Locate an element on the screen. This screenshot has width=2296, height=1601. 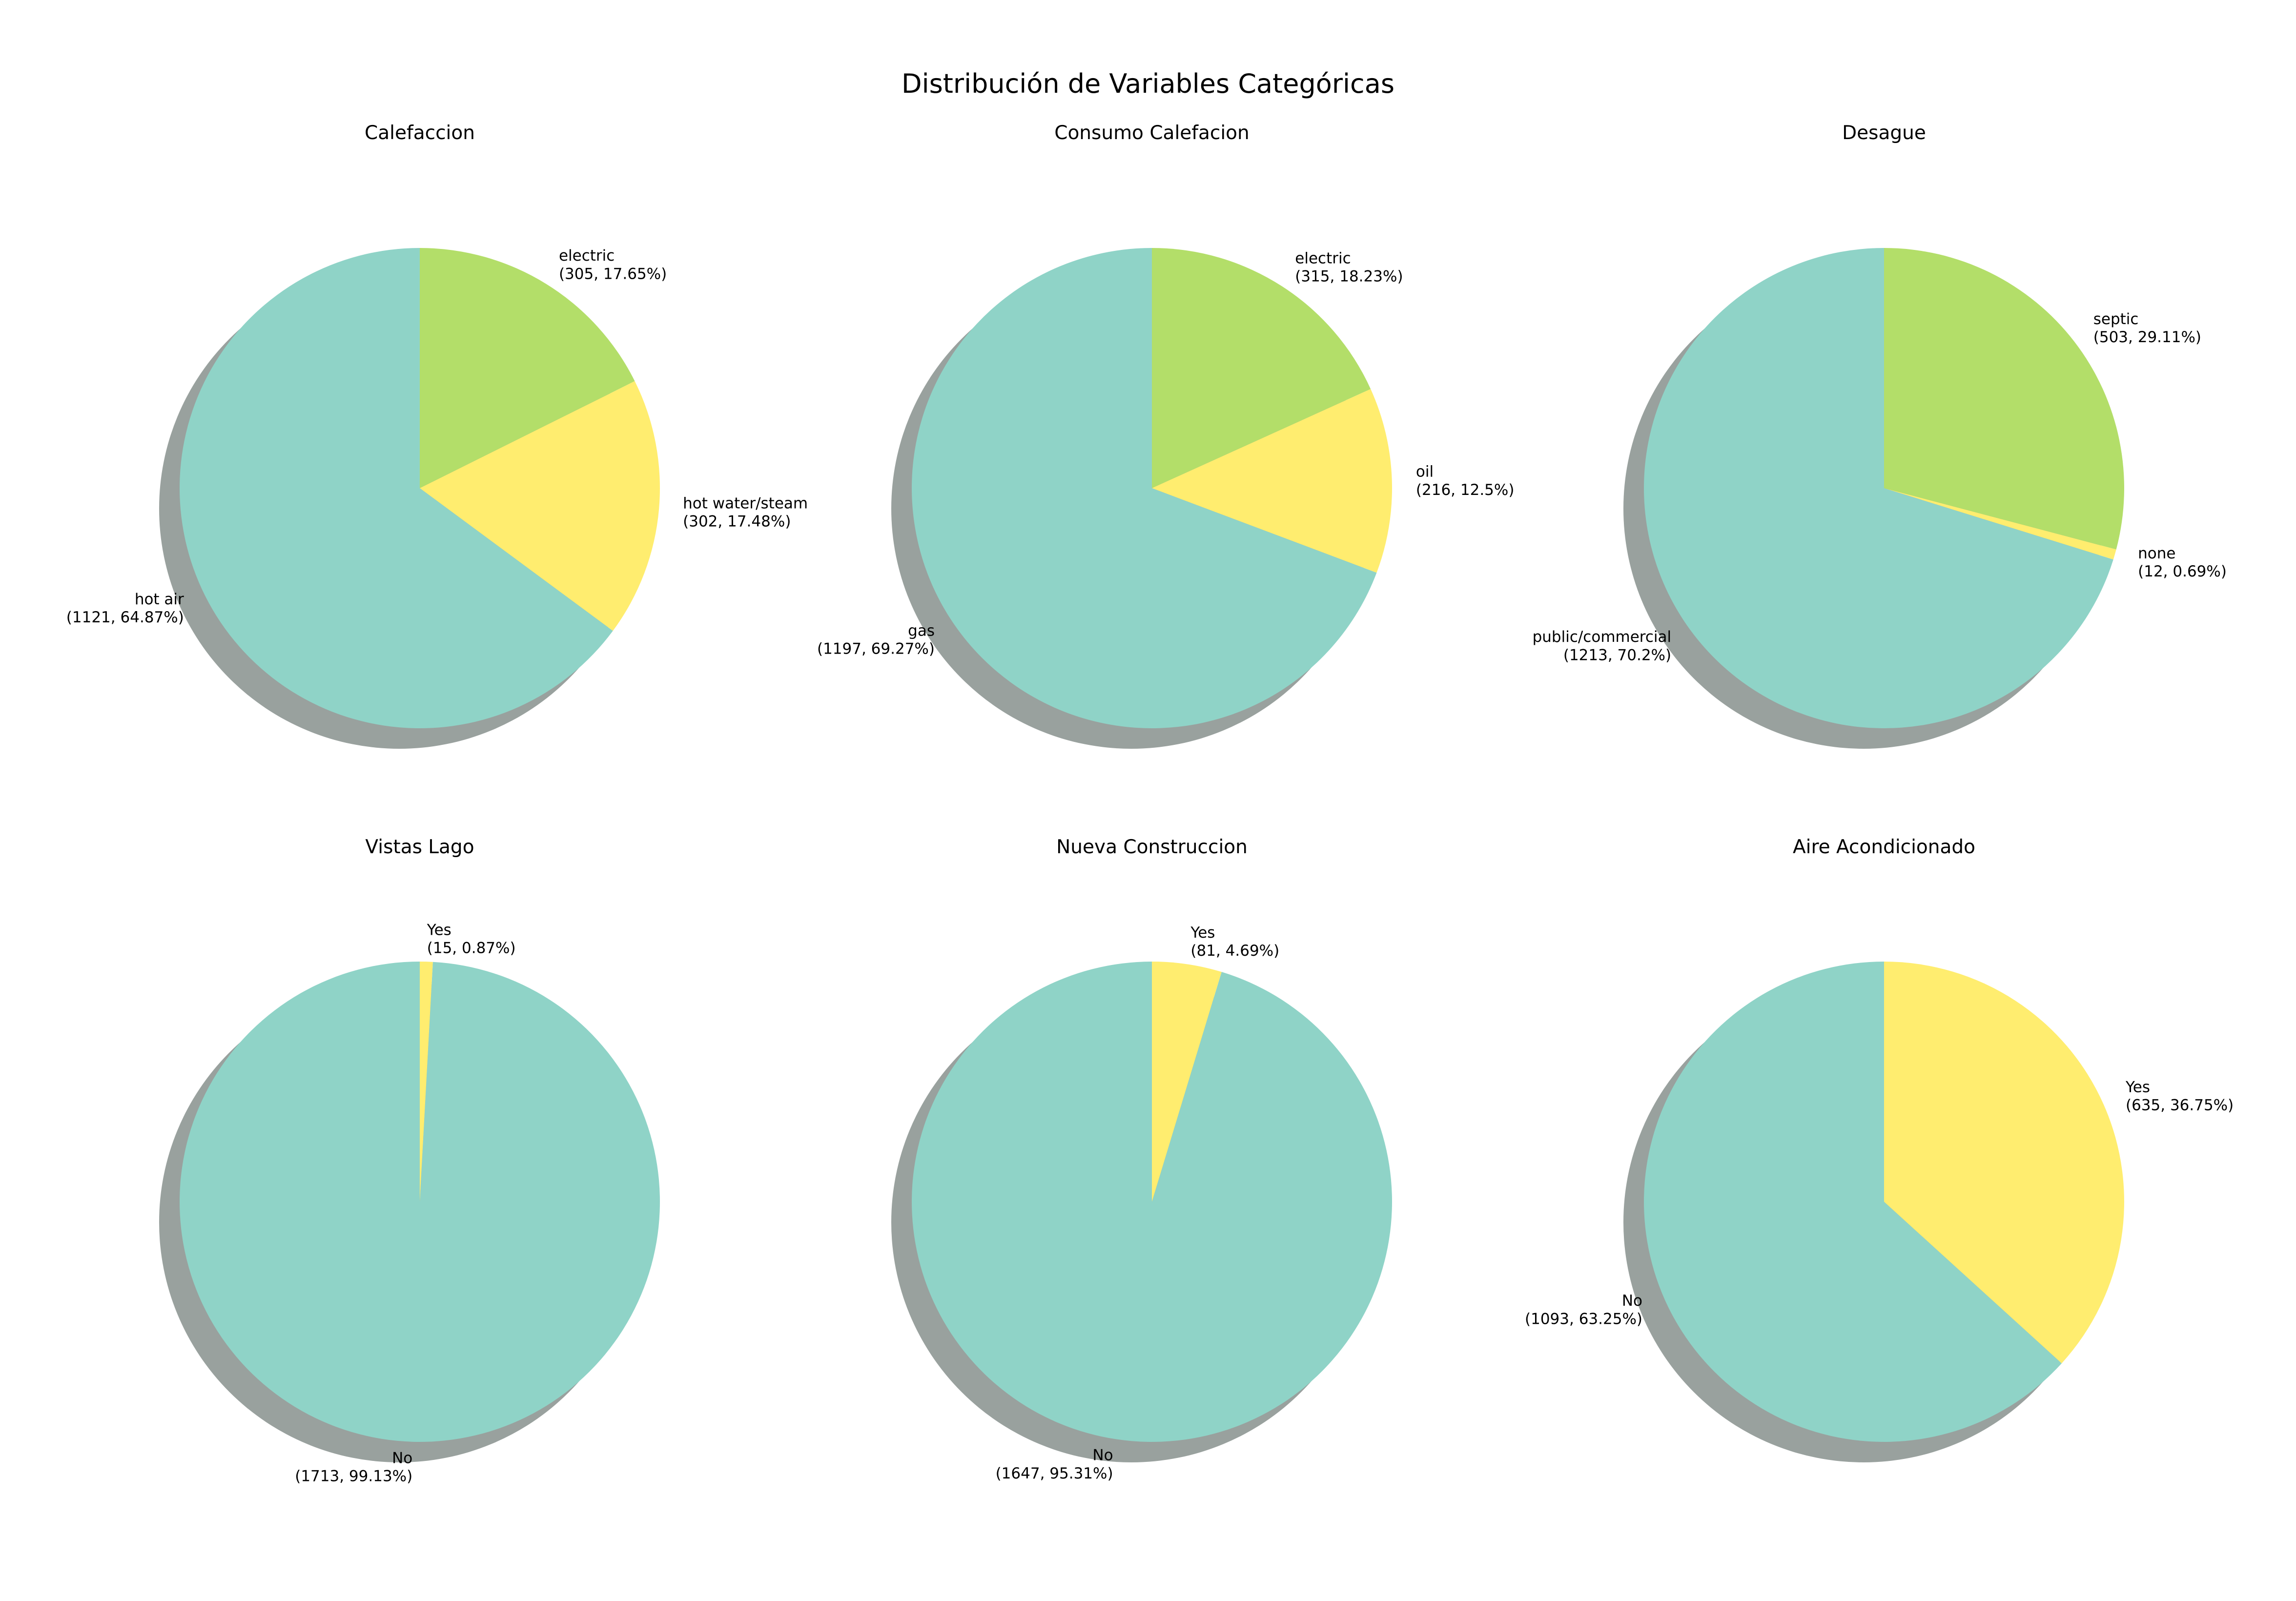
pie-title: Nueva Construccion is located at coordinates (1152, 847).